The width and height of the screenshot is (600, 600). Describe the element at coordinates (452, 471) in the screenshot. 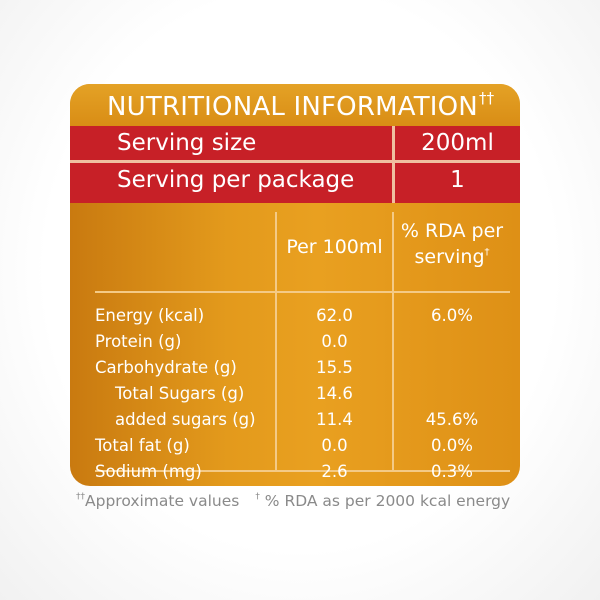

I see `nutrient-rda-value: 0.3%` at that location.